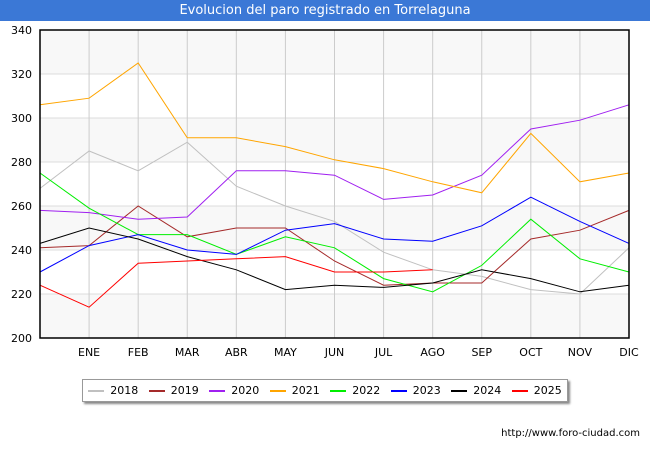 The width and height of the screenshot is (650, 450). Describe the element at coordinates (21, 162) in the screenshot. I see `y-tick-label: 280` at that location.